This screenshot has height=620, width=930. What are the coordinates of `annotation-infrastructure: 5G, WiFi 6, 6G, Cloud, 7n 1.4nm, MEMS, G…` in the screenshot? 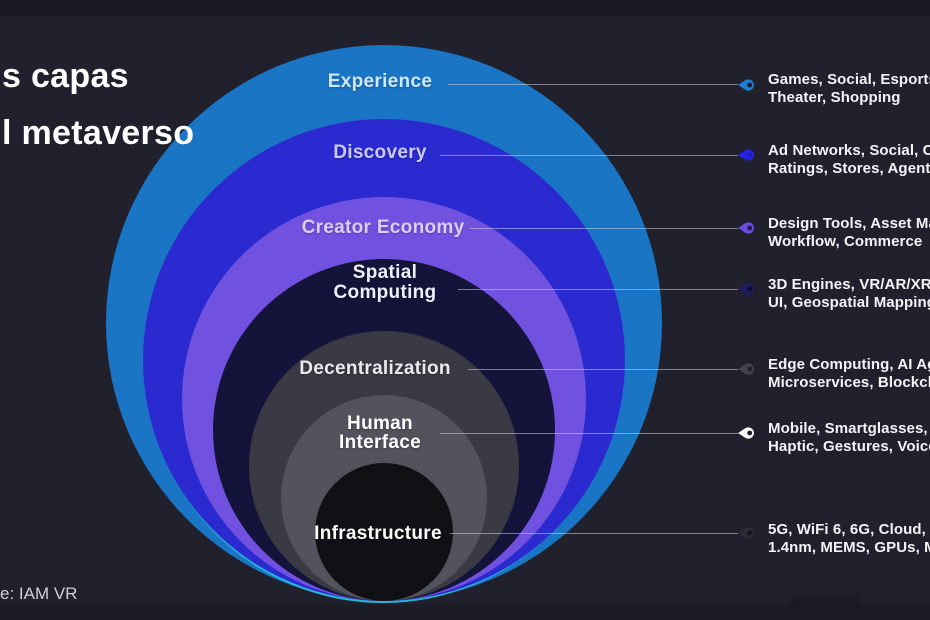 It's located at (849, 538).